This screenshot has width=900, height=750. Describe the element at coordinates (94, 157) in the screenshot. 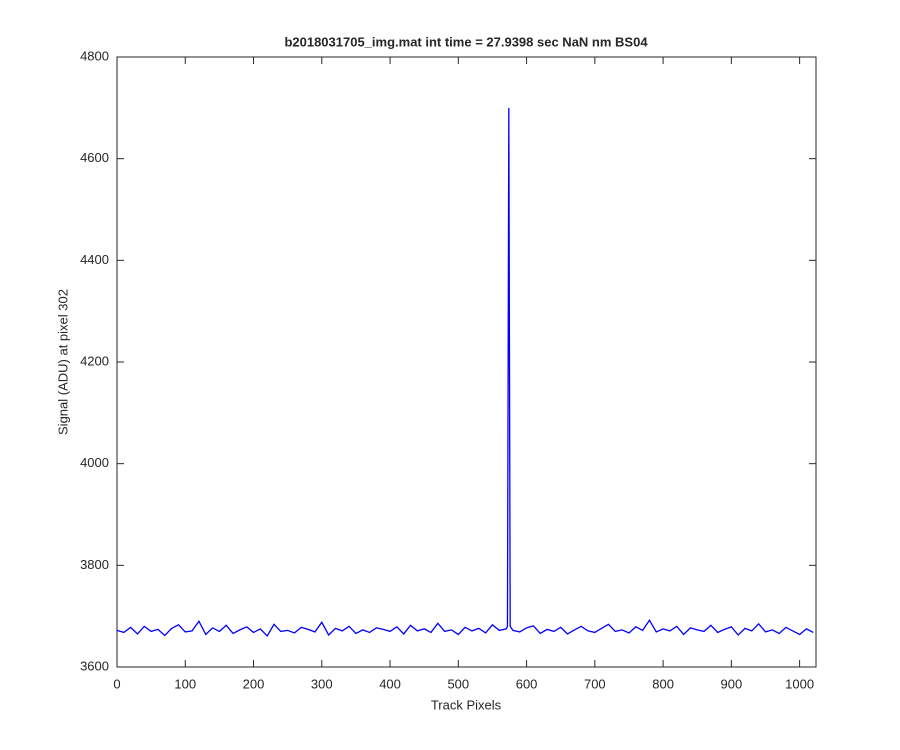

I see `y-tick-label: 4600` at that location.